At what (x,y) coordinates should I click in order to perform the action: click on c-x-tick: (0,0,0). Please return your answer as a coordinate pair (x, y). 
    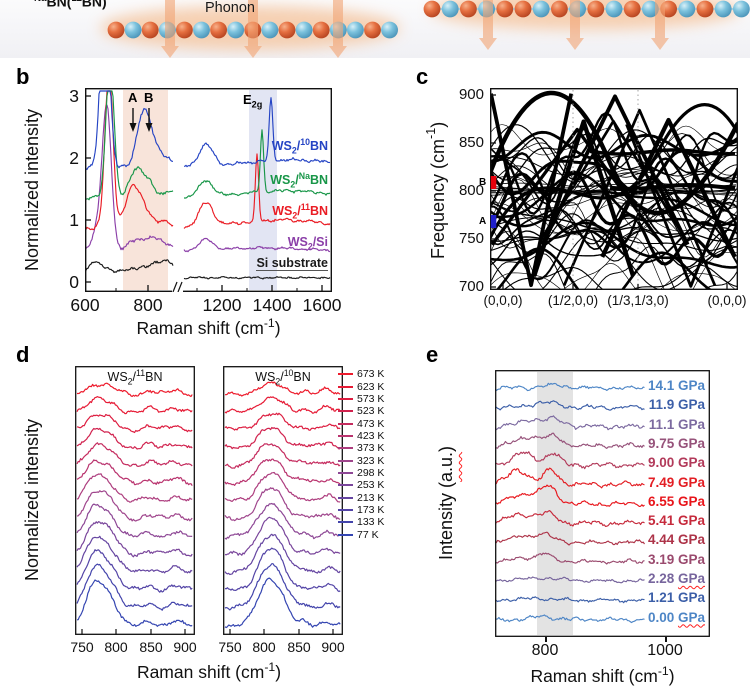
    Looking at the image, I should click on (503, 300).